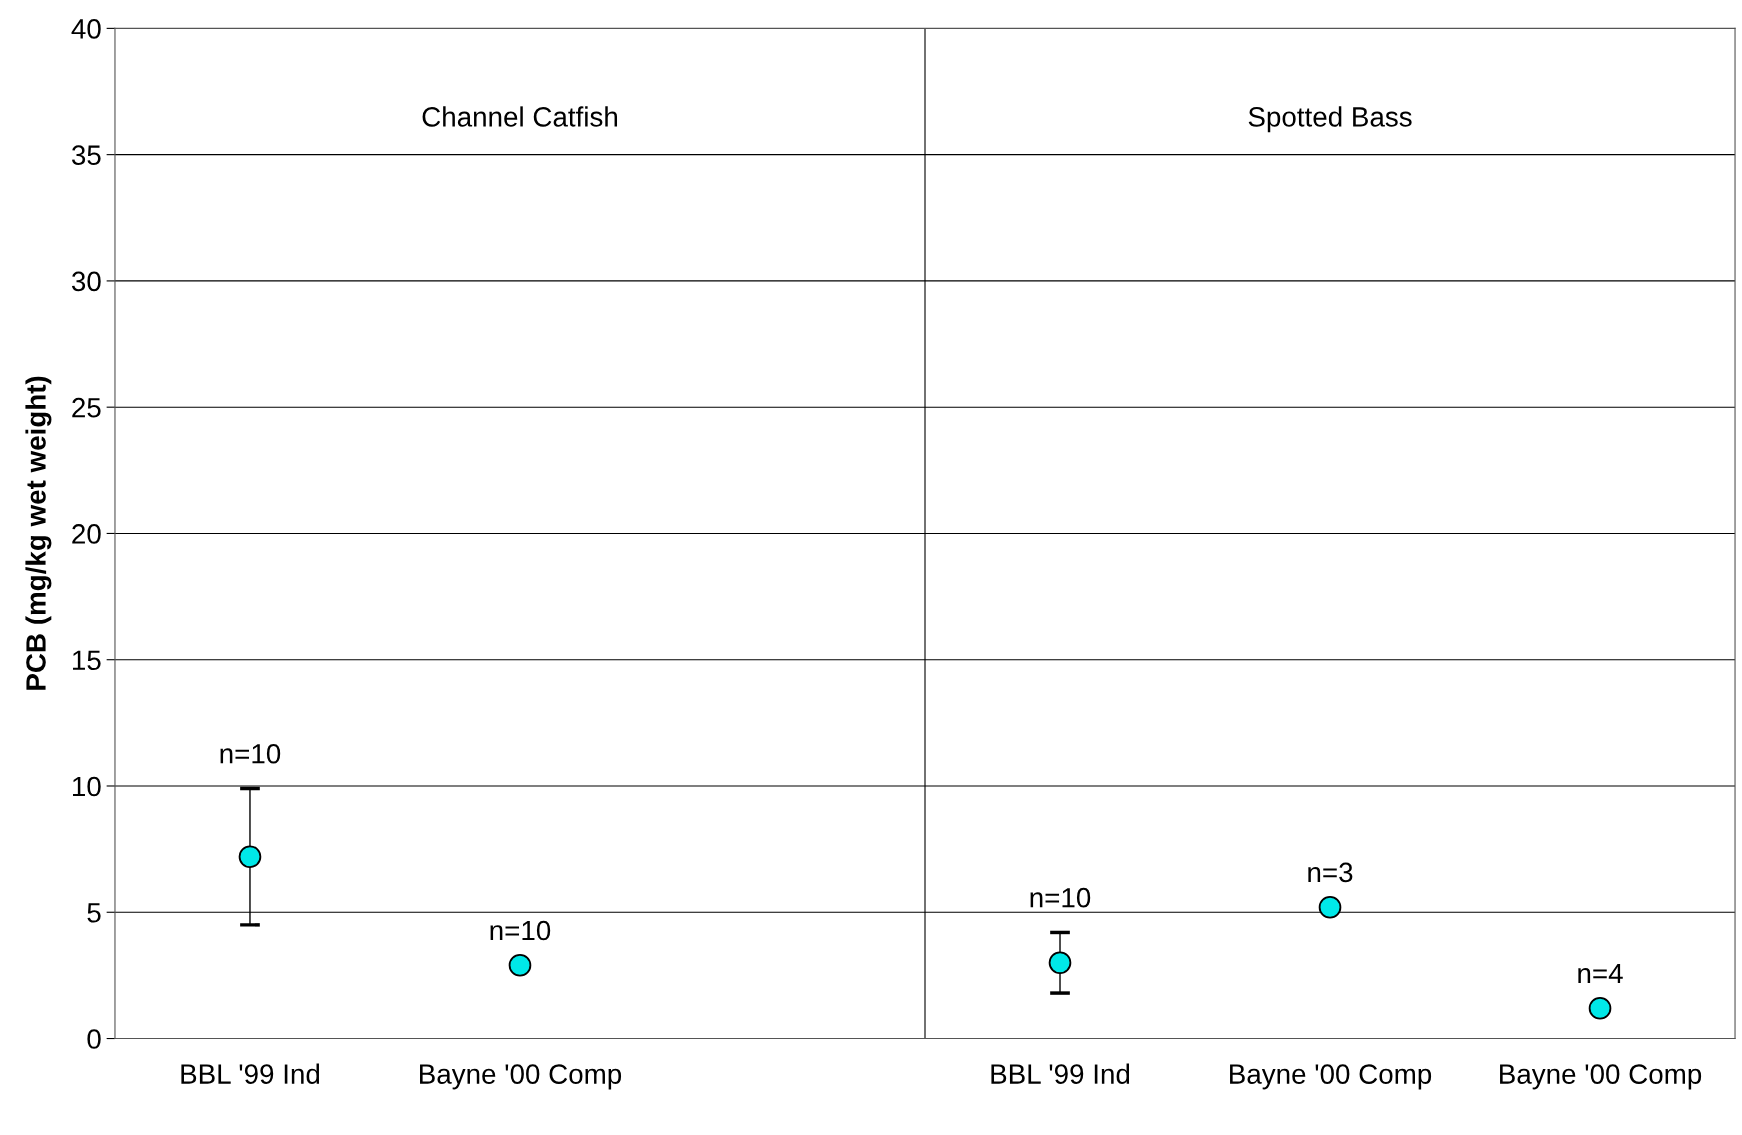 This screenshot has height=1135, width=1742. Describe the element at coordinates (86, 281) in the screenshot. I see `y-tick-label: 30` at that location.